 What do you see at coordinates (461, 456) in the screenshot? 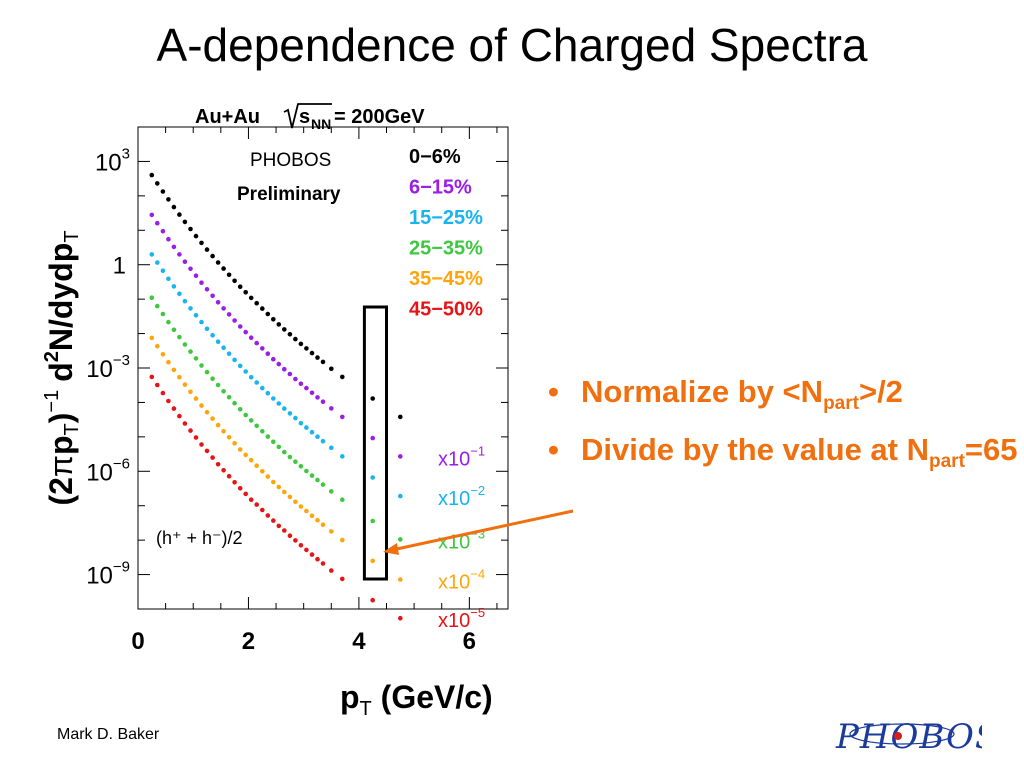
I see `scale-factor-label: x10−1` at bounding box center [461, 456].